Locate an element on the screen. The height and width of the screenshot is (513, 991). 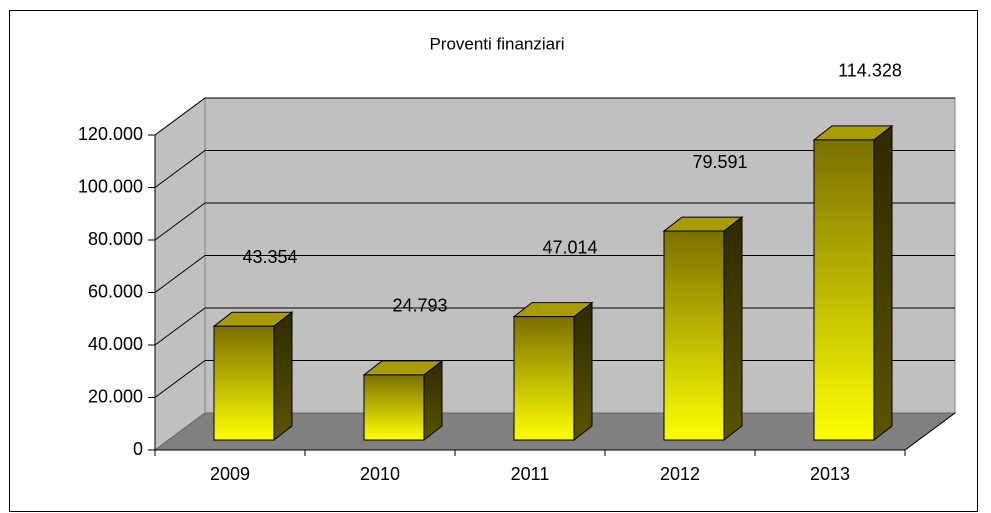
y-tick-label: 0 is located at coordinates (138, 449).